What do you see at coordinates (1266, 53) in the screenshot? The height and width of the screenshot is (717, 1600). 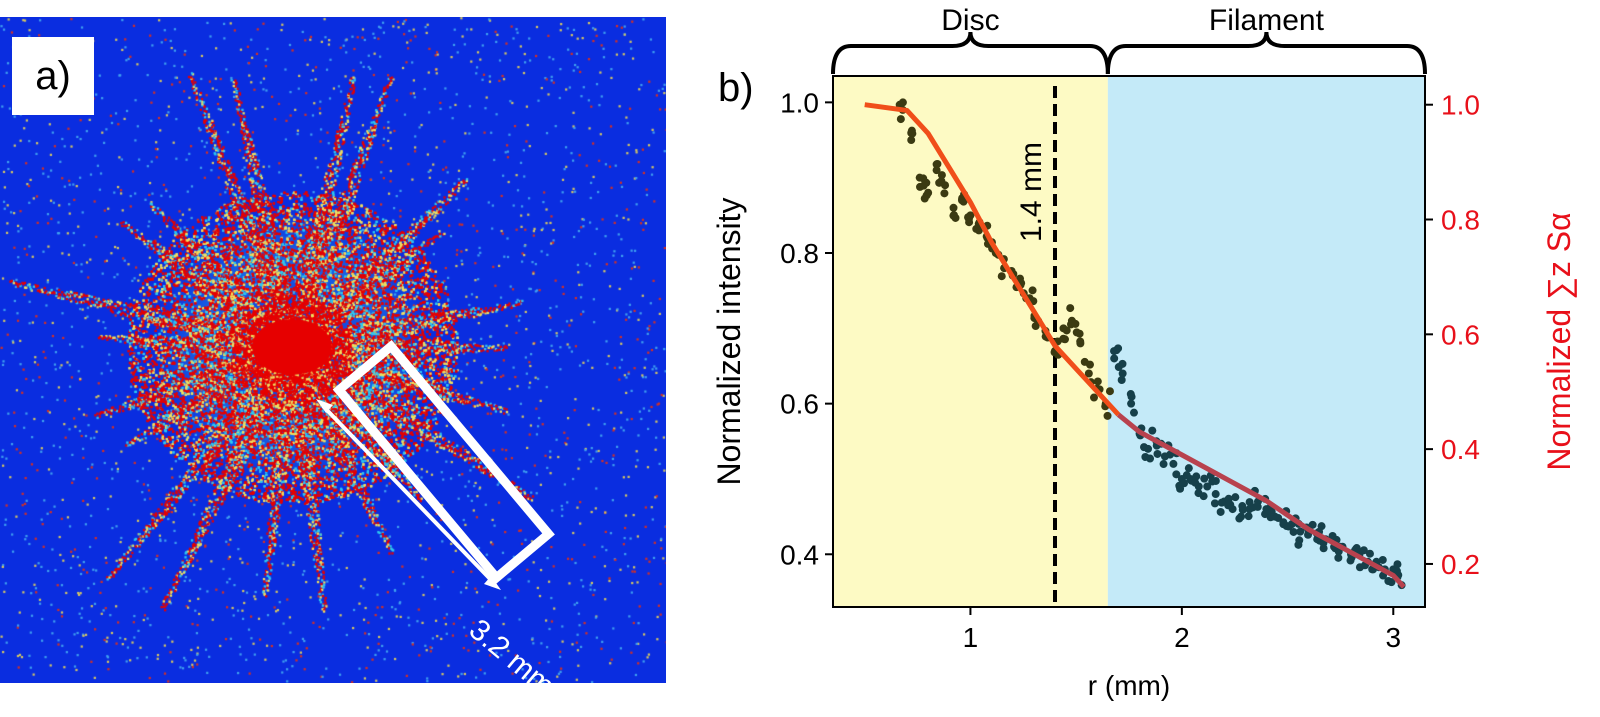 I see `brace-filament` at bounding box center [1266, 53].